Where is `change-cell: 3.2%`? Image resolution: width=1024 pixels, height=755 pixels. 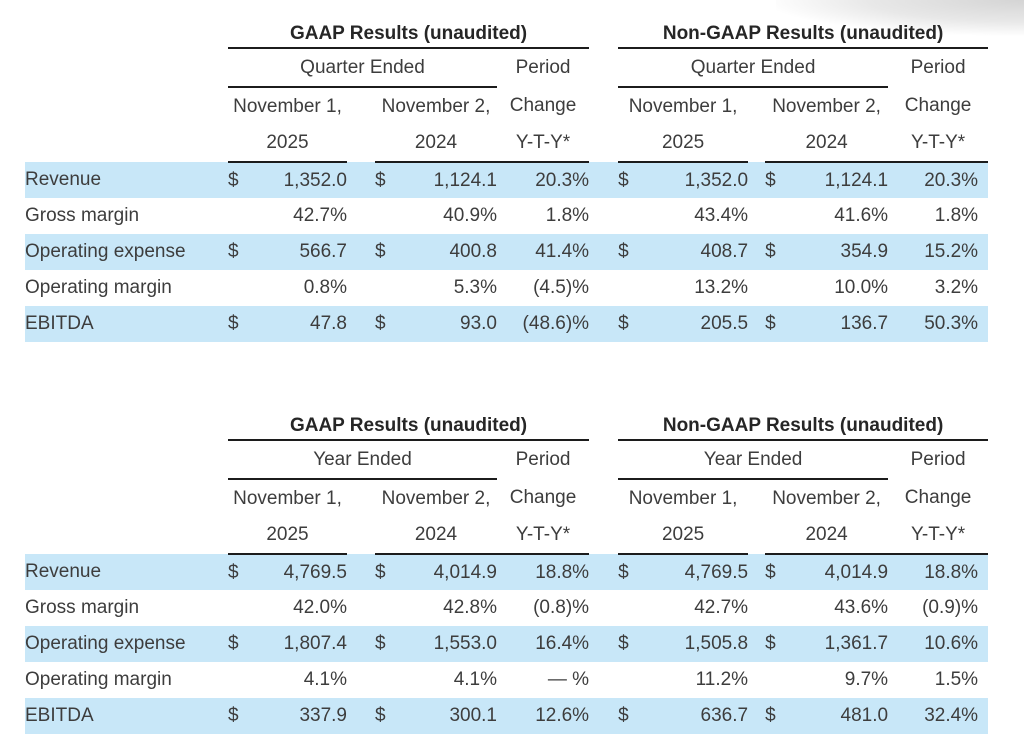 change-cell: 3.2% is located at coordinates (956, 287).